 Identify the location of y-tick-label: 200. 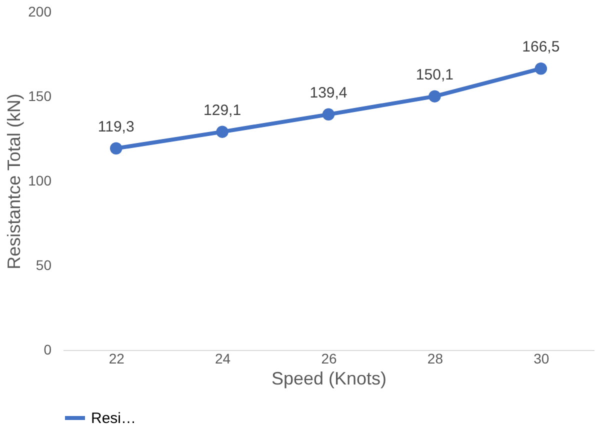
(40, 12).